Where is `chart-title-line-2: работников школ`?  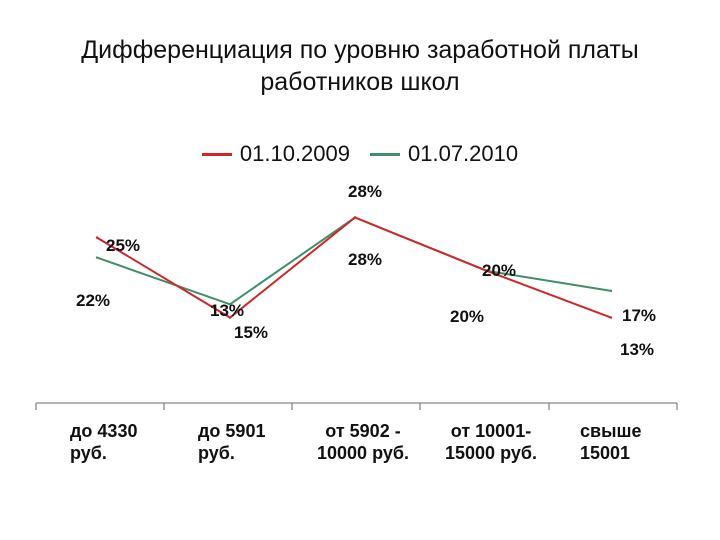 chart-title-line-2: работников школ is located at coordinates (360, 82).